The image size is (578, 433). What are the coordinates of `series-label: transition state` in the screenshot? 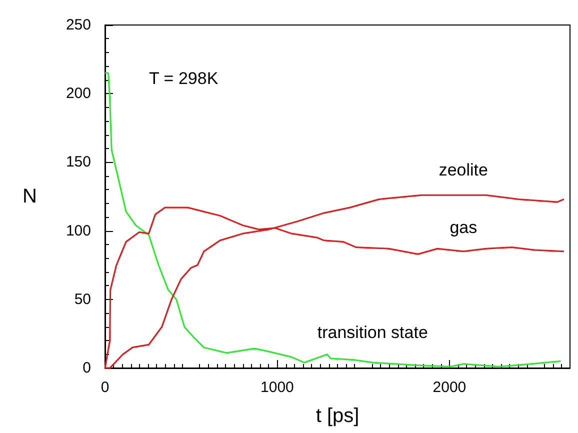 It's located at (372, 332).